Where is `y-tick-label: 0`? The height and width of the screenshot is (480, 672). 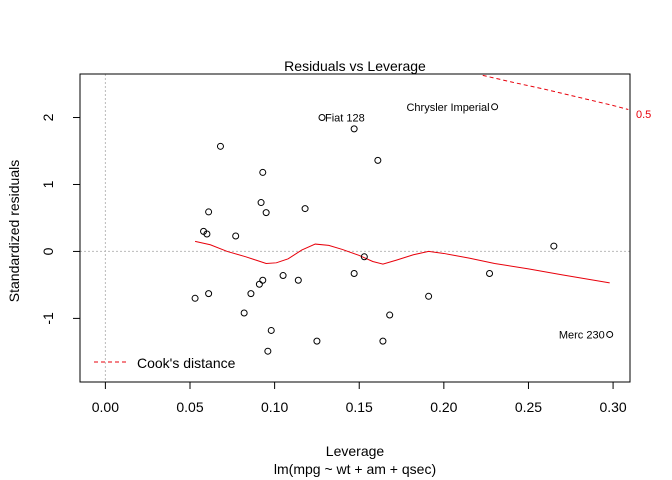
y-tick-label: 0 is located at coordinates (48, 251).